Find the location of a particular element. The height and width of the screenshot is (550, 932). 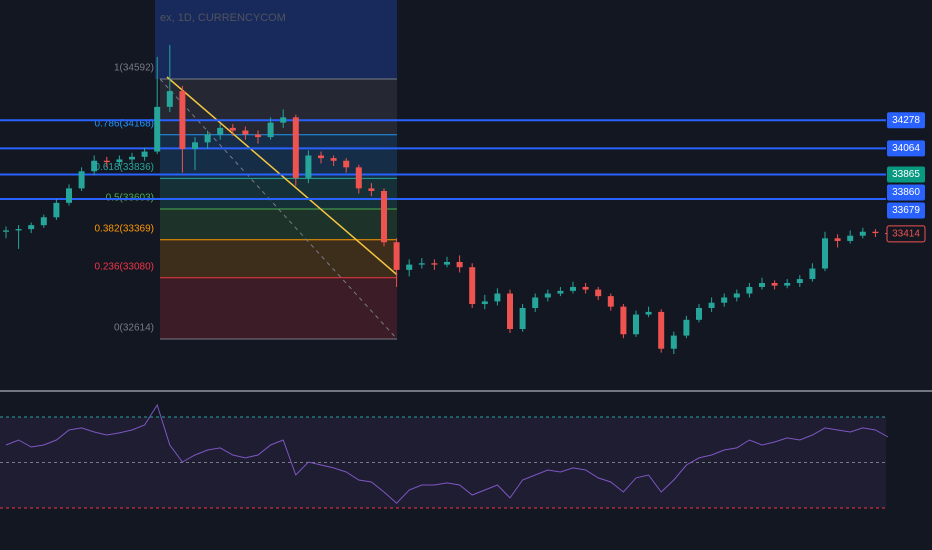

chart-title: ex, 1D, CURRENCYCOM is located at coordinates (223, 18).